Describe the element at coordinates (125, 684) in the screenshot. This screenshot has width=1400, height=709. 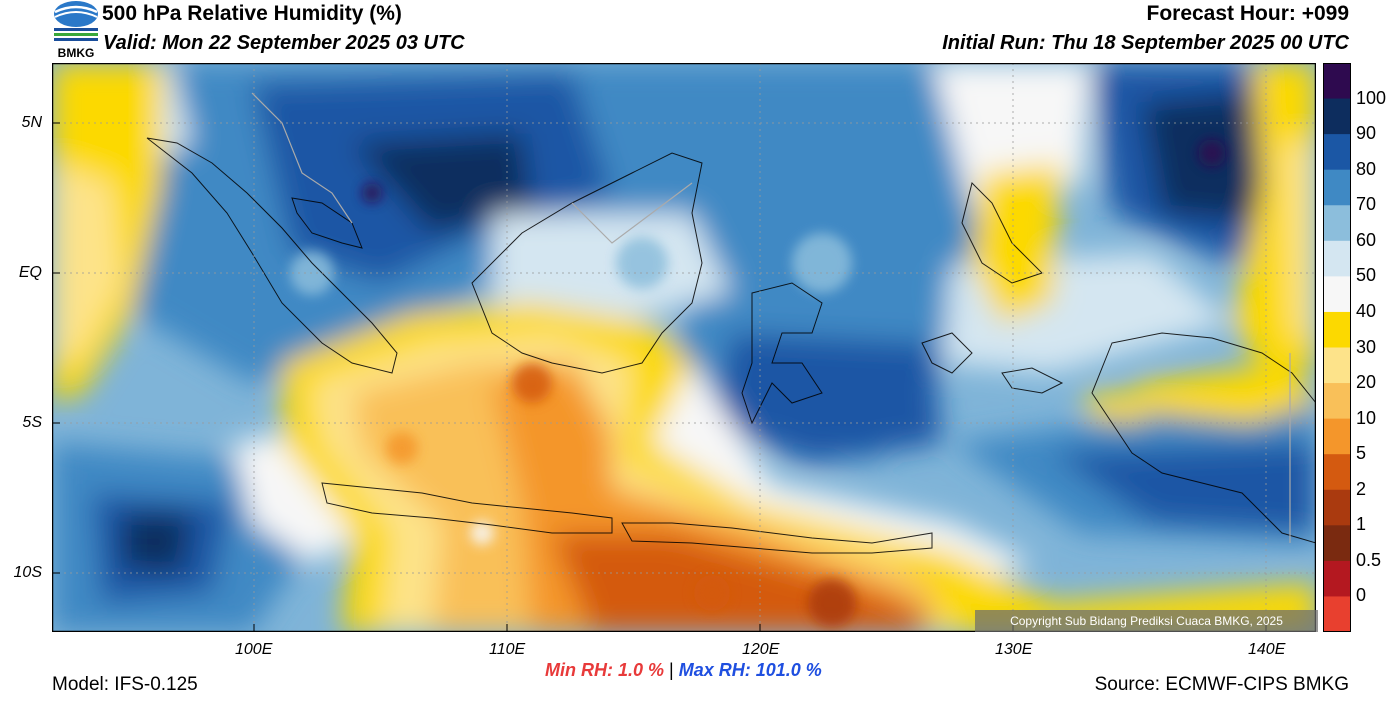
I see `model-label: Model: IFS-0.125` at that location.